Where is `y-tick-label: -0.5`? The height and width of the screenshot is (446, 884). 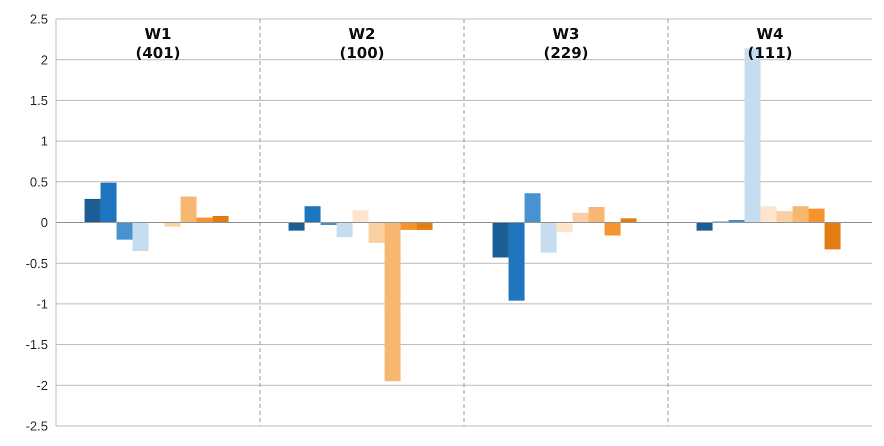
y-tick-label: -0.5 is located at coordinates (37, 263).